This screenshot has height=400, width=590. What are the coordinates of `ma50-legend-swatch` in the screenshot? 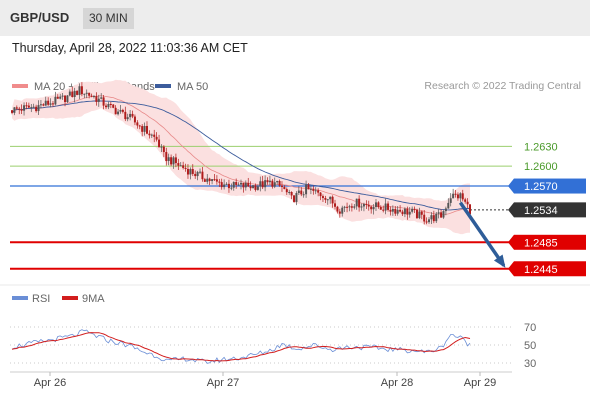 It's located at (163, 86).